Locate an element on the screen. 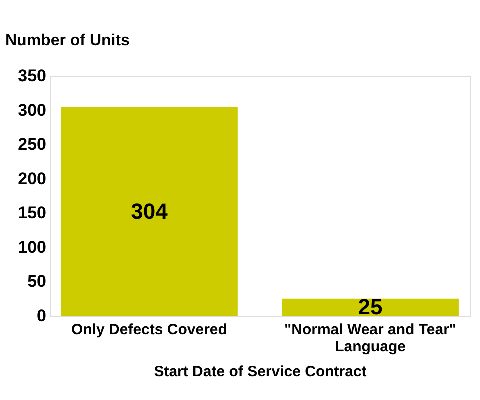 Image resolution: width=480 pixels, height=400 pixels. y-tick-label: 150 is located at coordinates (32, 213).